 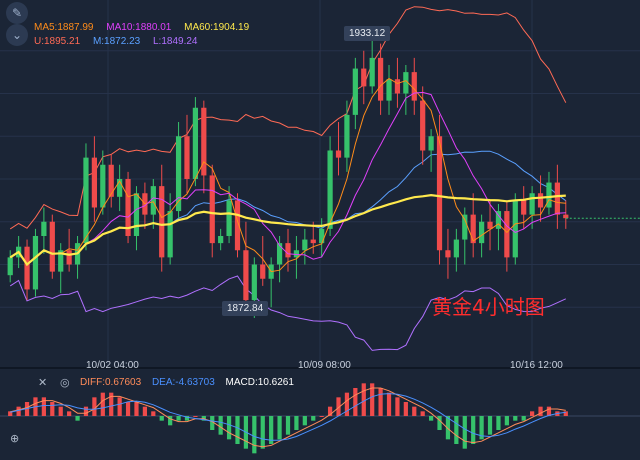 What do you see at coordinates (64, 27) in the screenshot?
I see `ma5-value: MA5:1887.99` at bounding box center [64, 27].